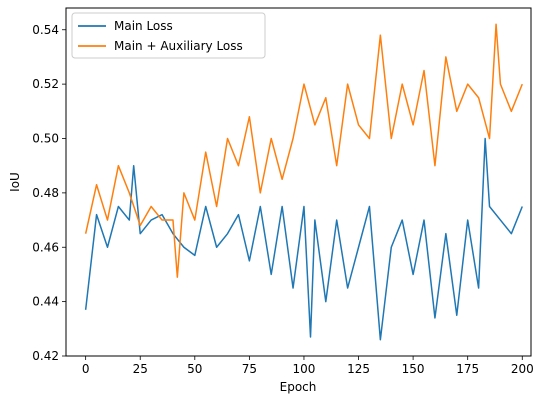 This screenshot has height=398, width=533. Describe the element at coordinates (45, 84) in the screenshot. I see `y-tick-label: 0.52` at that location.